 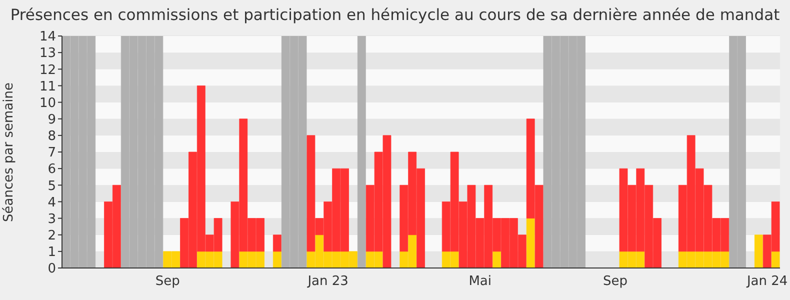 I want to click on y-tick-label: 0, so click(x=52, y=269).